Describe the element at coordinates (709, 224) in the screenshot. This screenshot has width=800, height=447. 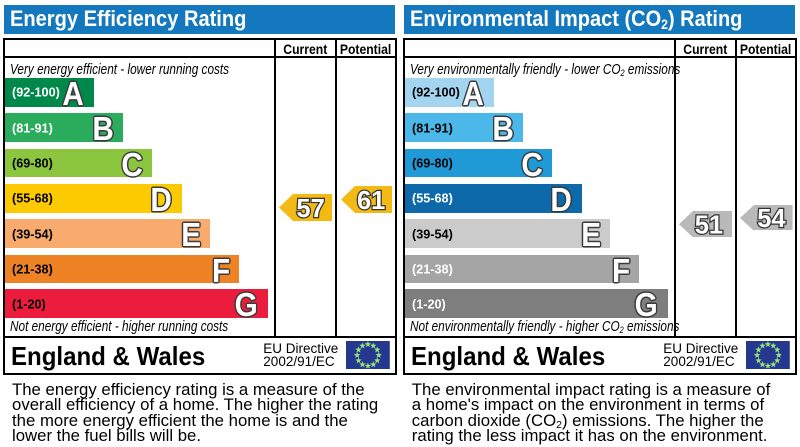
I see `svg-text: 51` at that location.